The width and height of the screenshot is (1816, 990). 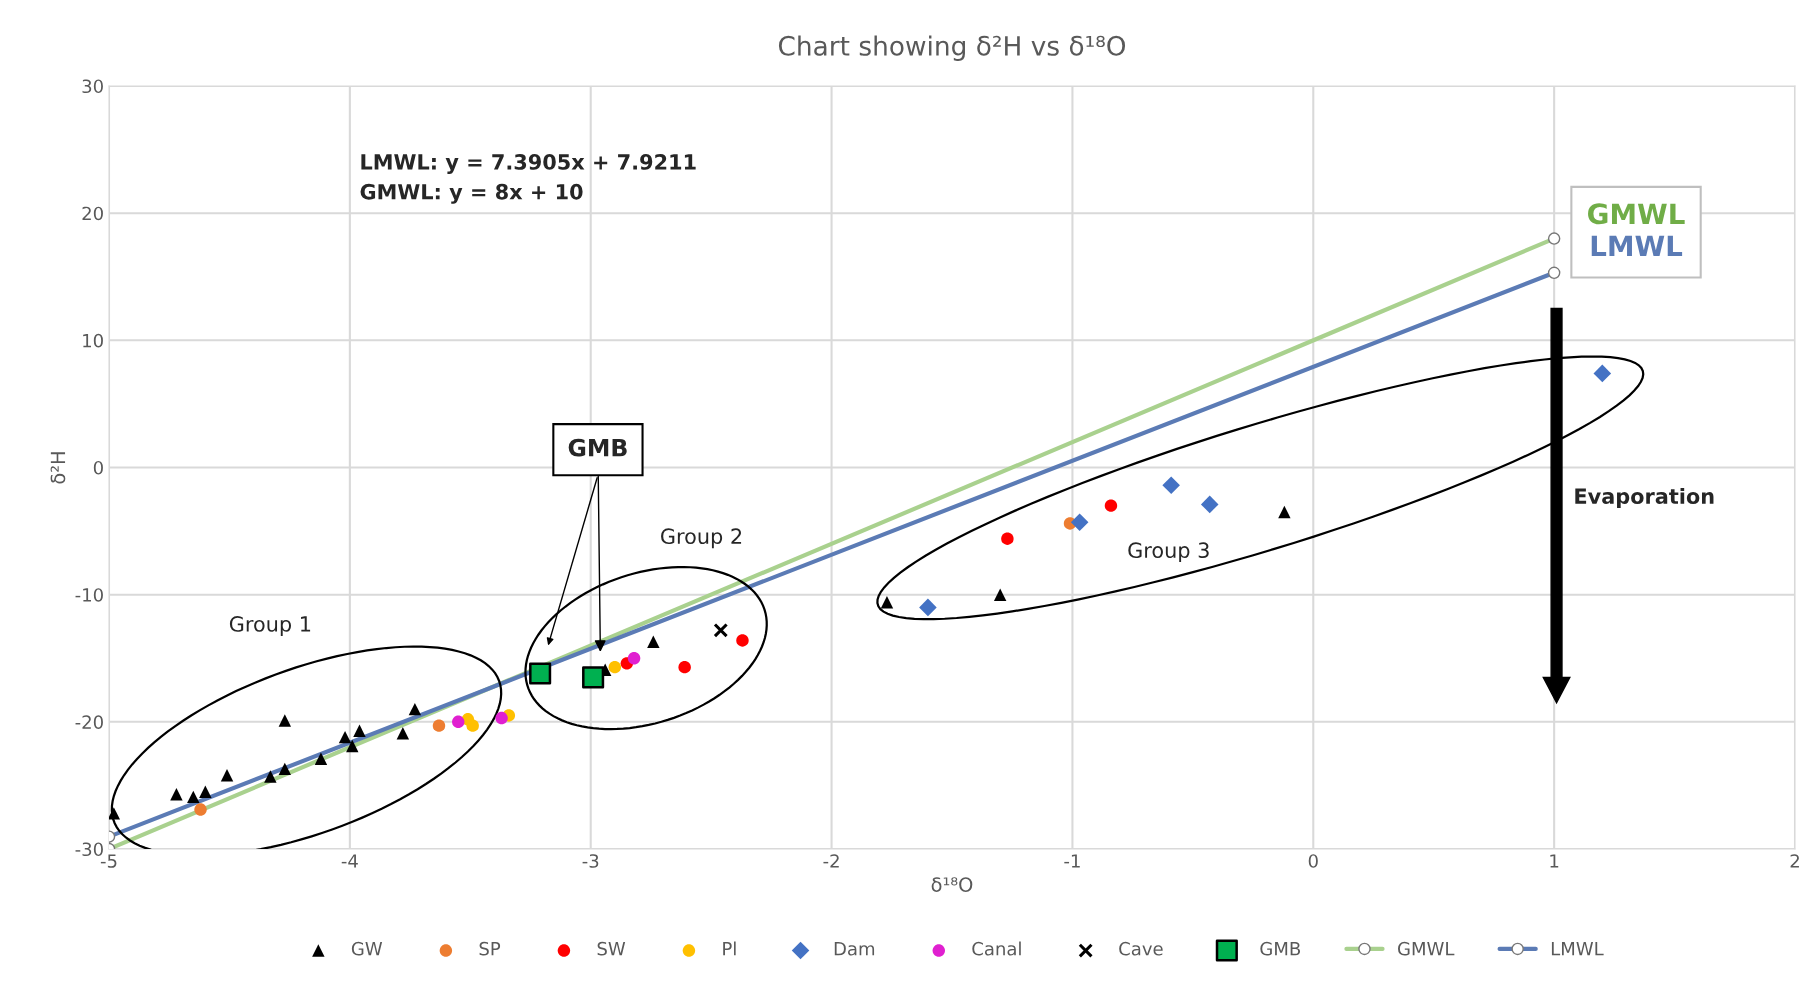 What do you see at coordinates (1313, 861) in the screenshot?
I see `x-tick-label: 0` at bounding box center [1313, 861].